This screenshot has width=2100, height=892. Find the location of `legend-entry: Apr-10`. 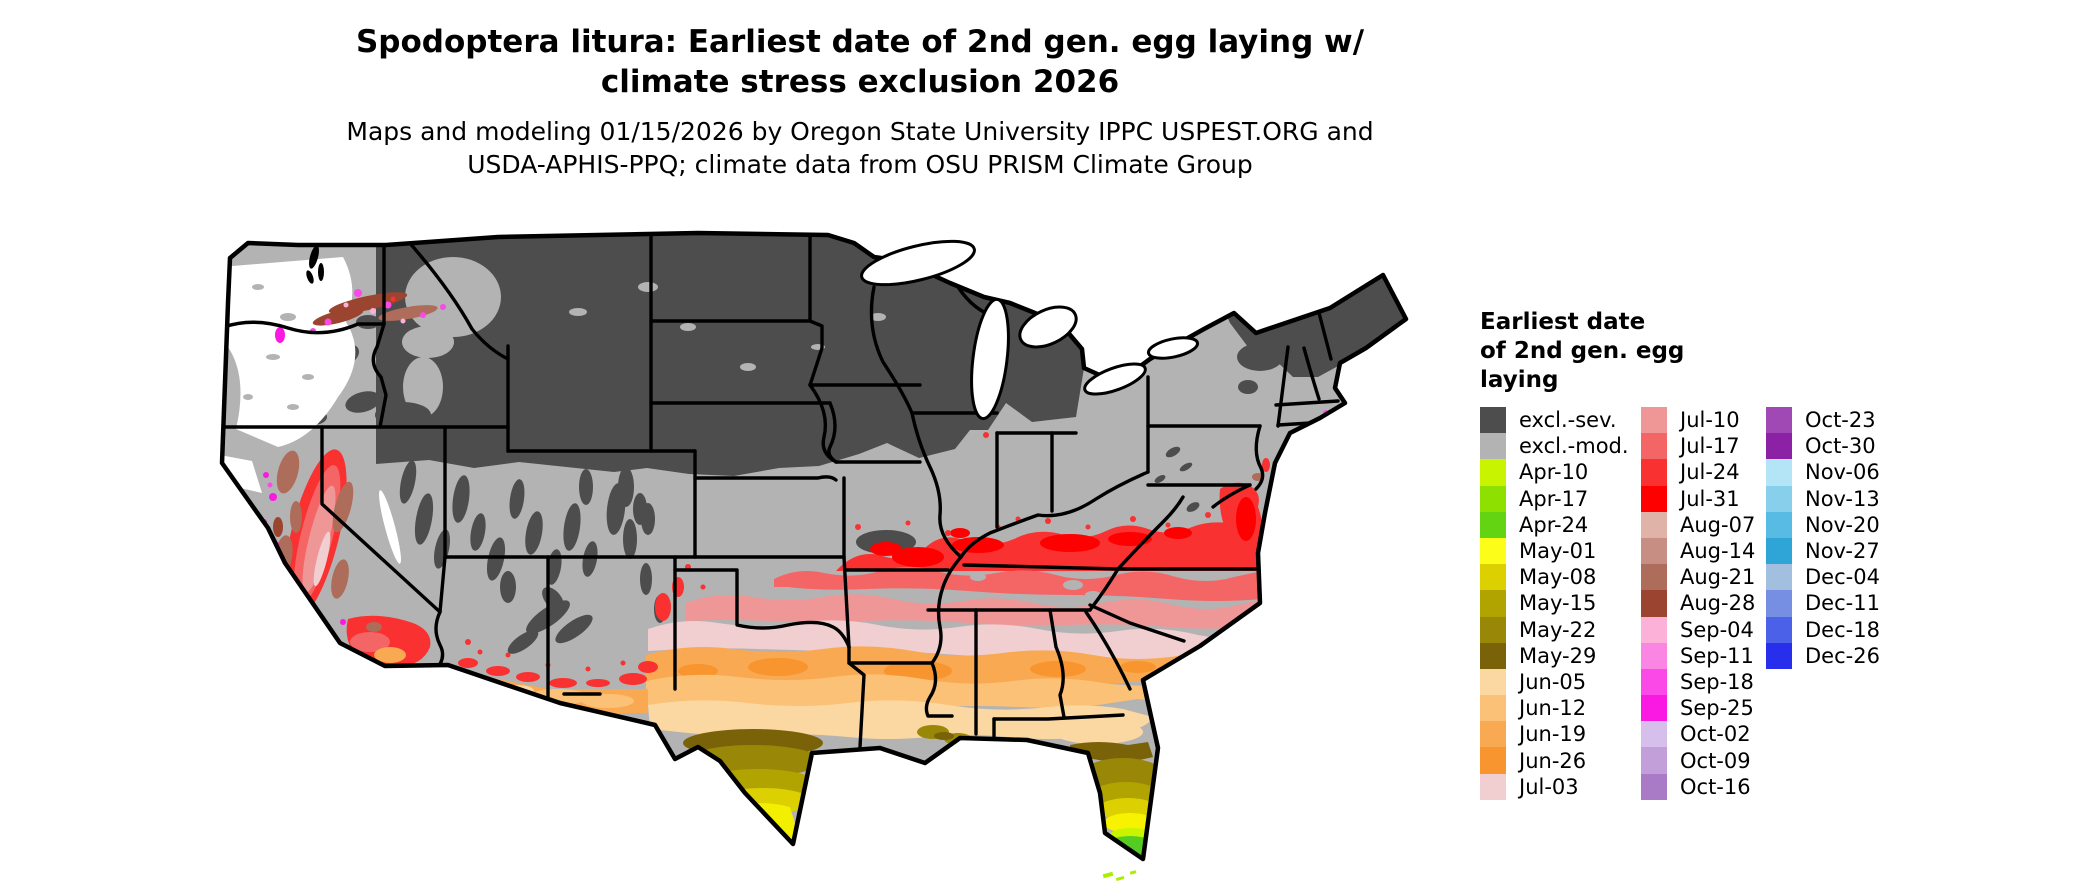

legend-entry: Apr-10 is located at coordinates (1560, 472).